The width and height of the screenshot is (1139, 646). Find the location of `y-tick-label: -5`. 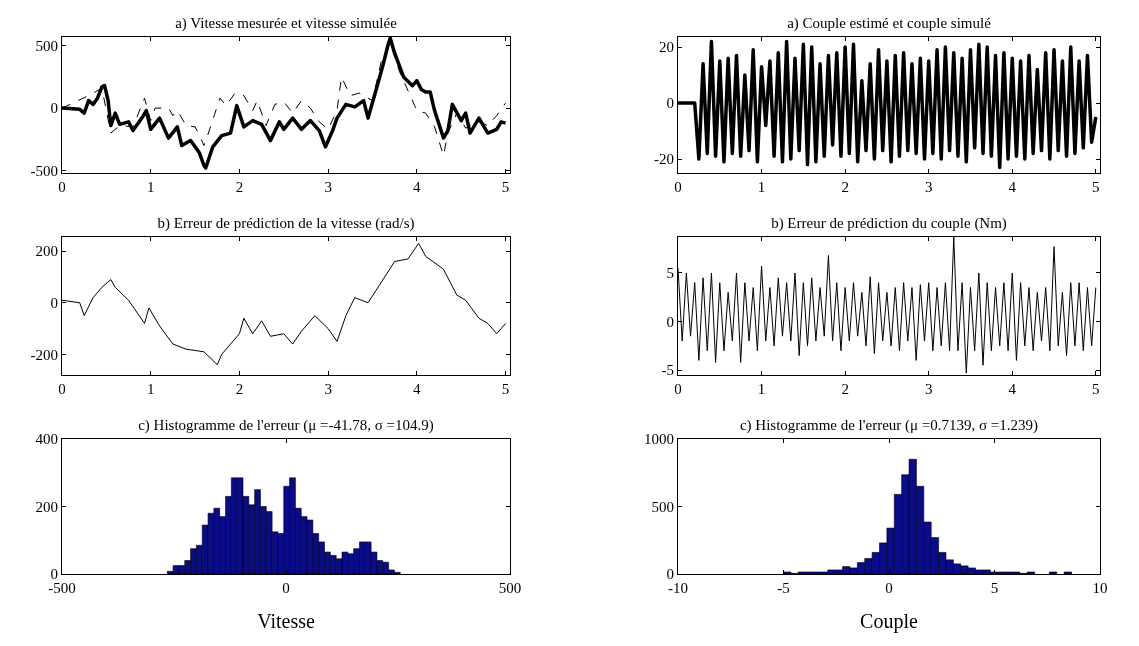

y-tick-label: -5 is located at coordinates (667, 370).